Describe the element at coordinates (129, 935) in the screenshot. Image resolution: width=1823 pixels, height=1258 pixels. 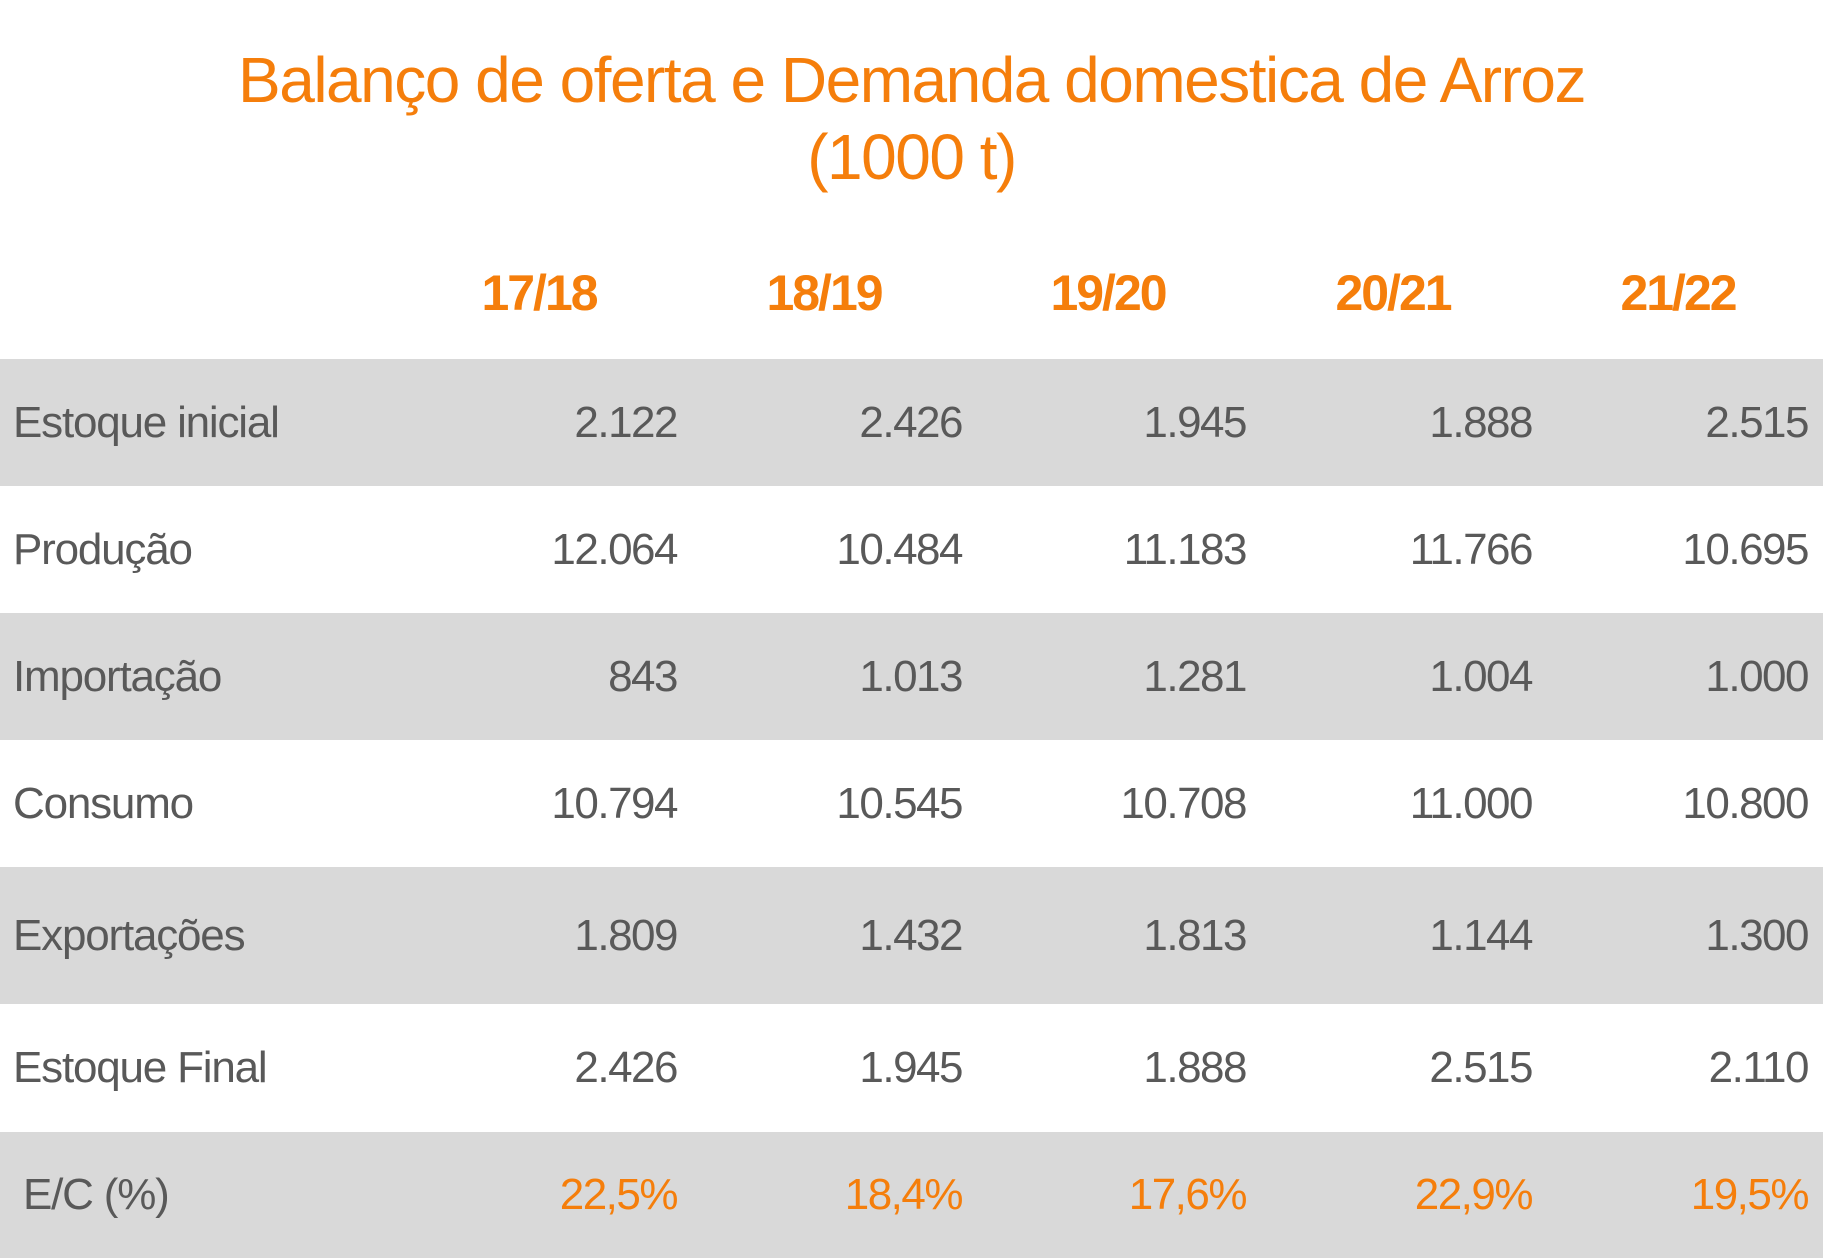
I see `row-label: Exportações` at that location.